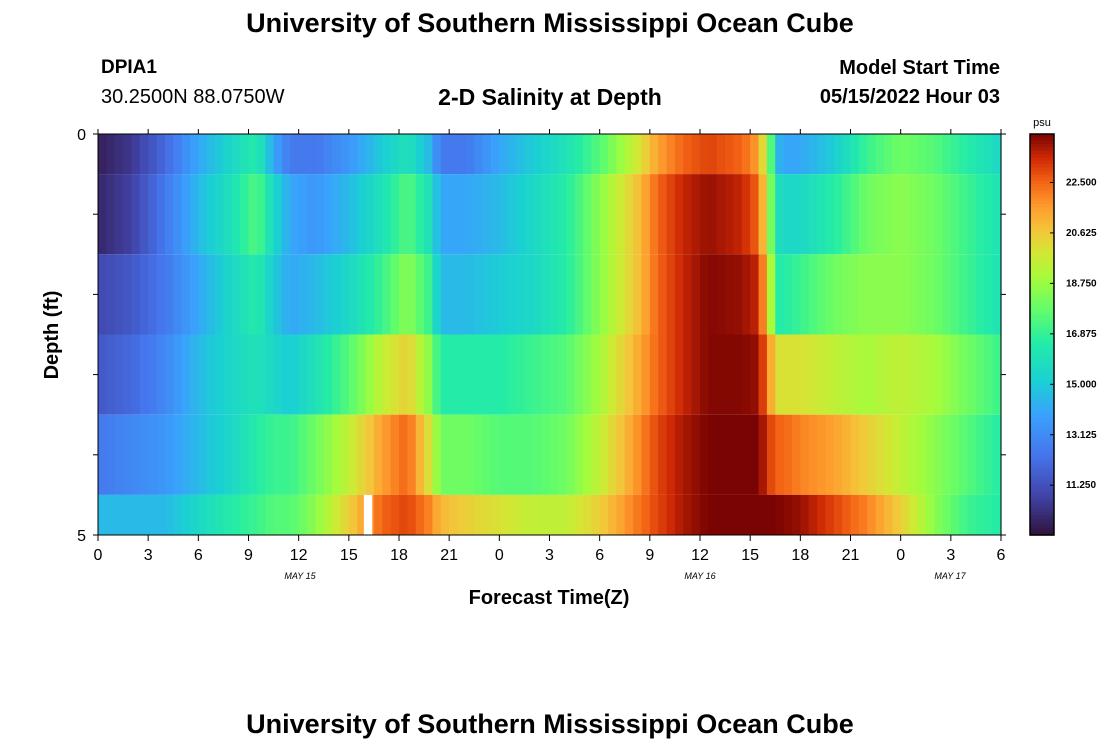 Image resolution: width=1100 pixels, height=750 pixels. What do you see at coordinates (1081, 485) in the screenshot?
I see `colorbar-tick-label: 11.250` at bounding box center [1081, 485].